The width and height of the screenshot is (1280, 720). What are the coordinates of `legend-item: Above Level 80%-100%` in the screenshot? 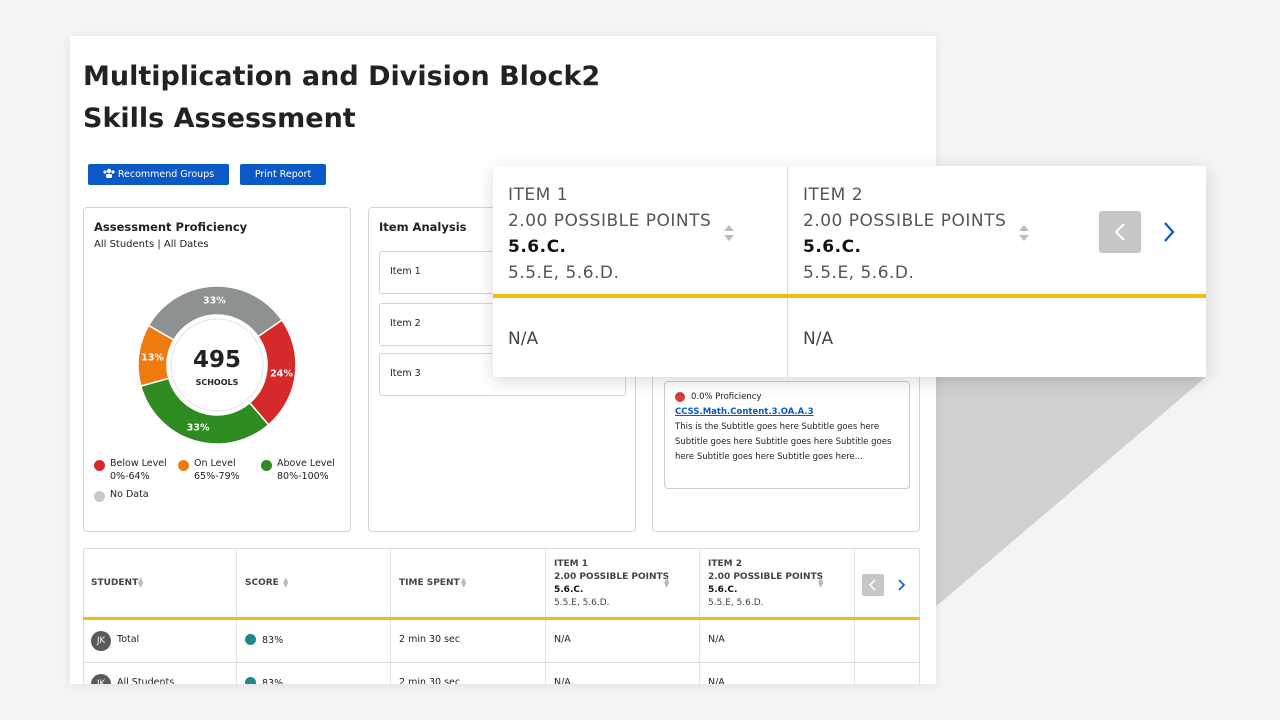 It's located at (298, 470).